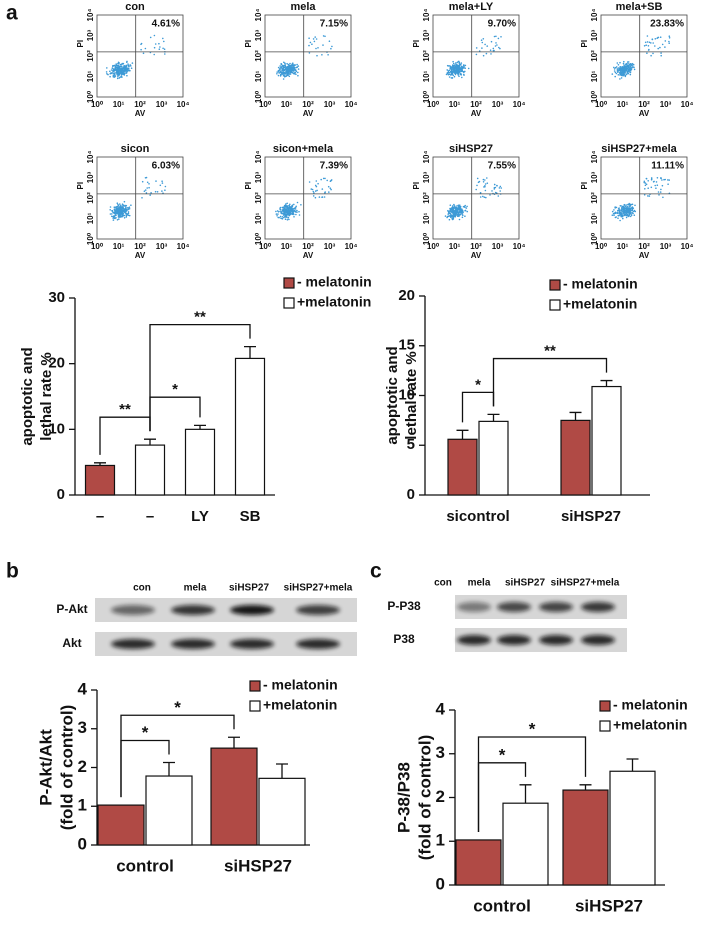 This screenshot has width=709, height=927. What do you see at coordinates (82, 843) in the screenshot?
I see `y-tick-label: 0` at bounding box center [82, 843].